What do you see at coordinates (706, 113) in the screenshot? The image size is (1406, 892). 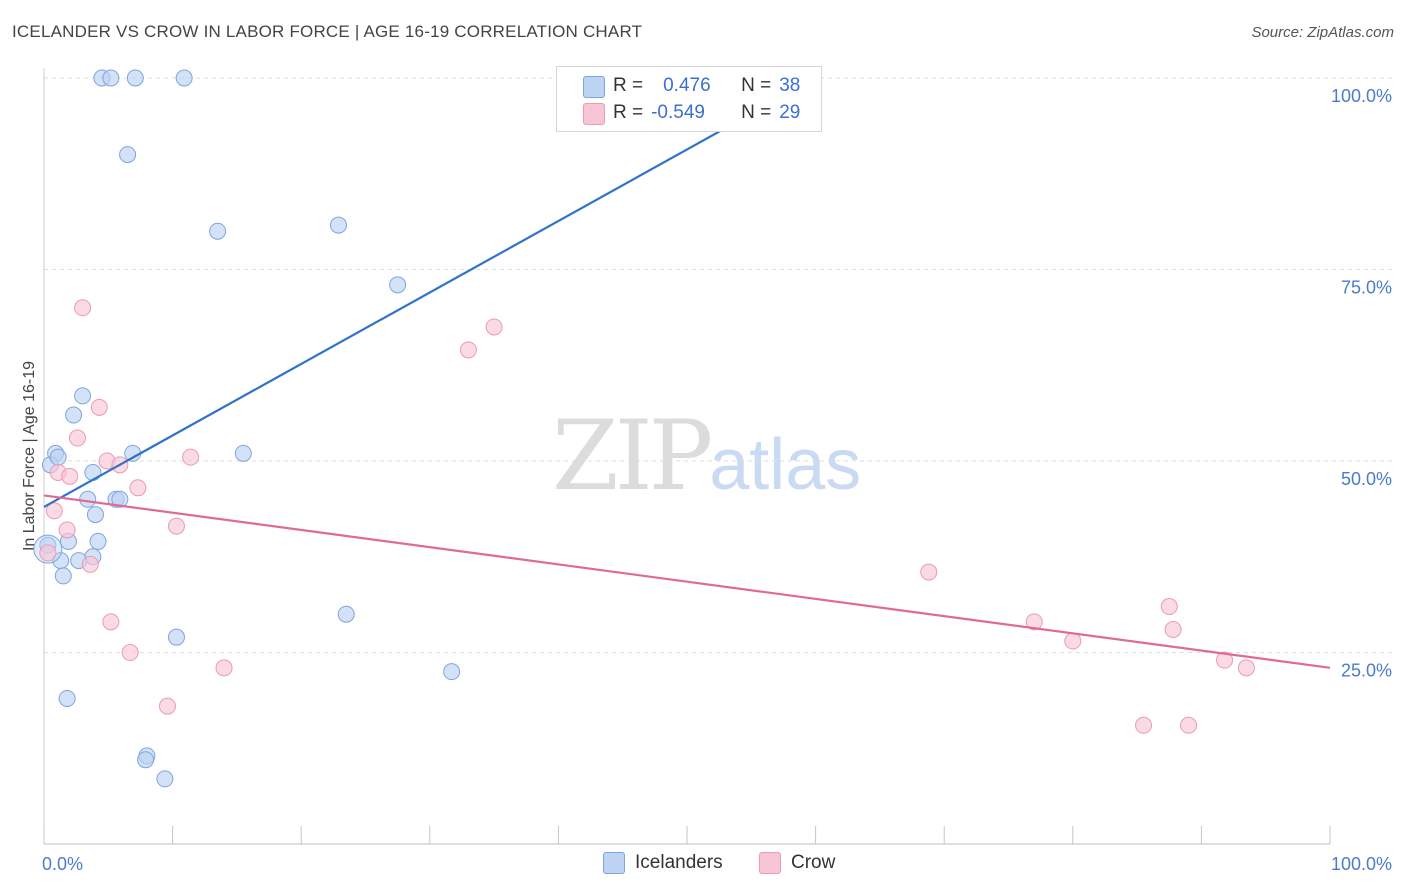 I see `legend-row-crow: R = -0.549 N = 29` at bounding box center [706, 113].